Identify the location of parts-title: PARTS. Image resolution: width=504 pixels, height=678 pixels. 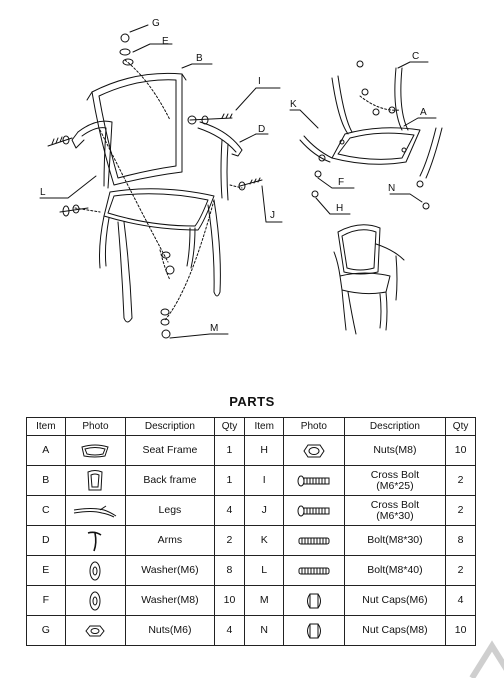
(252, 401).